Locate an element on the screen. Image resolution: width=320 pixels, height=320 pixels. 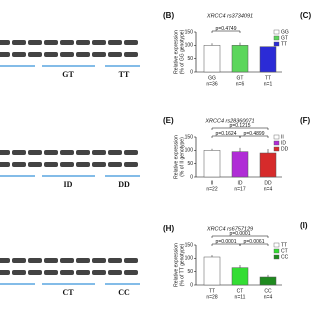
y-axis-label: (% of TT genotype) is located at coordinates (182, 264).